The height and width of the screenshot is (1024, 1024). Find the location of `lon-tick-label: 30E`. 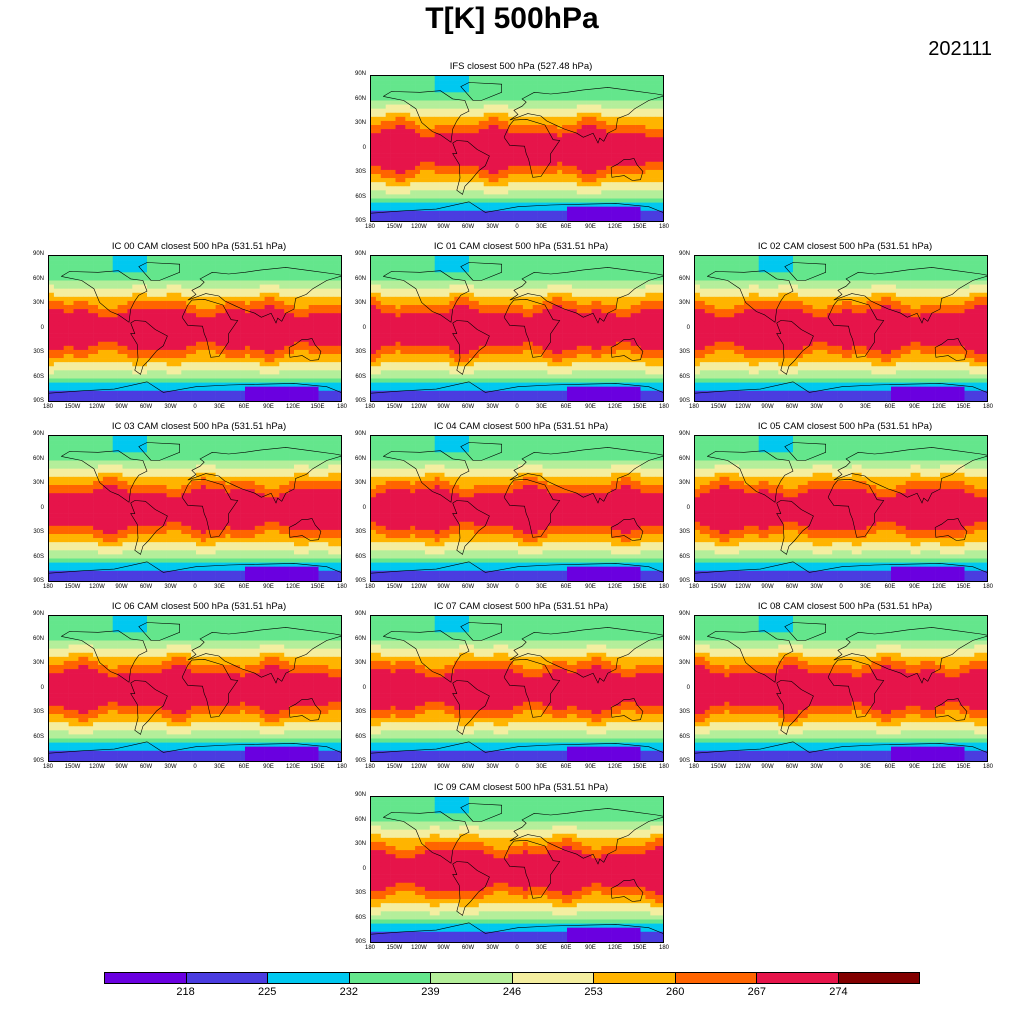

lon-tick-label: 30E is located at coordinates (219, 407).